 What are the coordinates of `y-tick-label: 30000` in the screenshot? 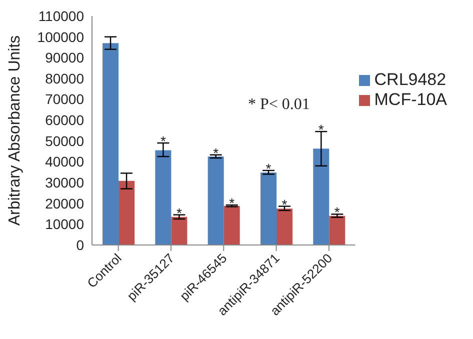 It's located at (64, 182).